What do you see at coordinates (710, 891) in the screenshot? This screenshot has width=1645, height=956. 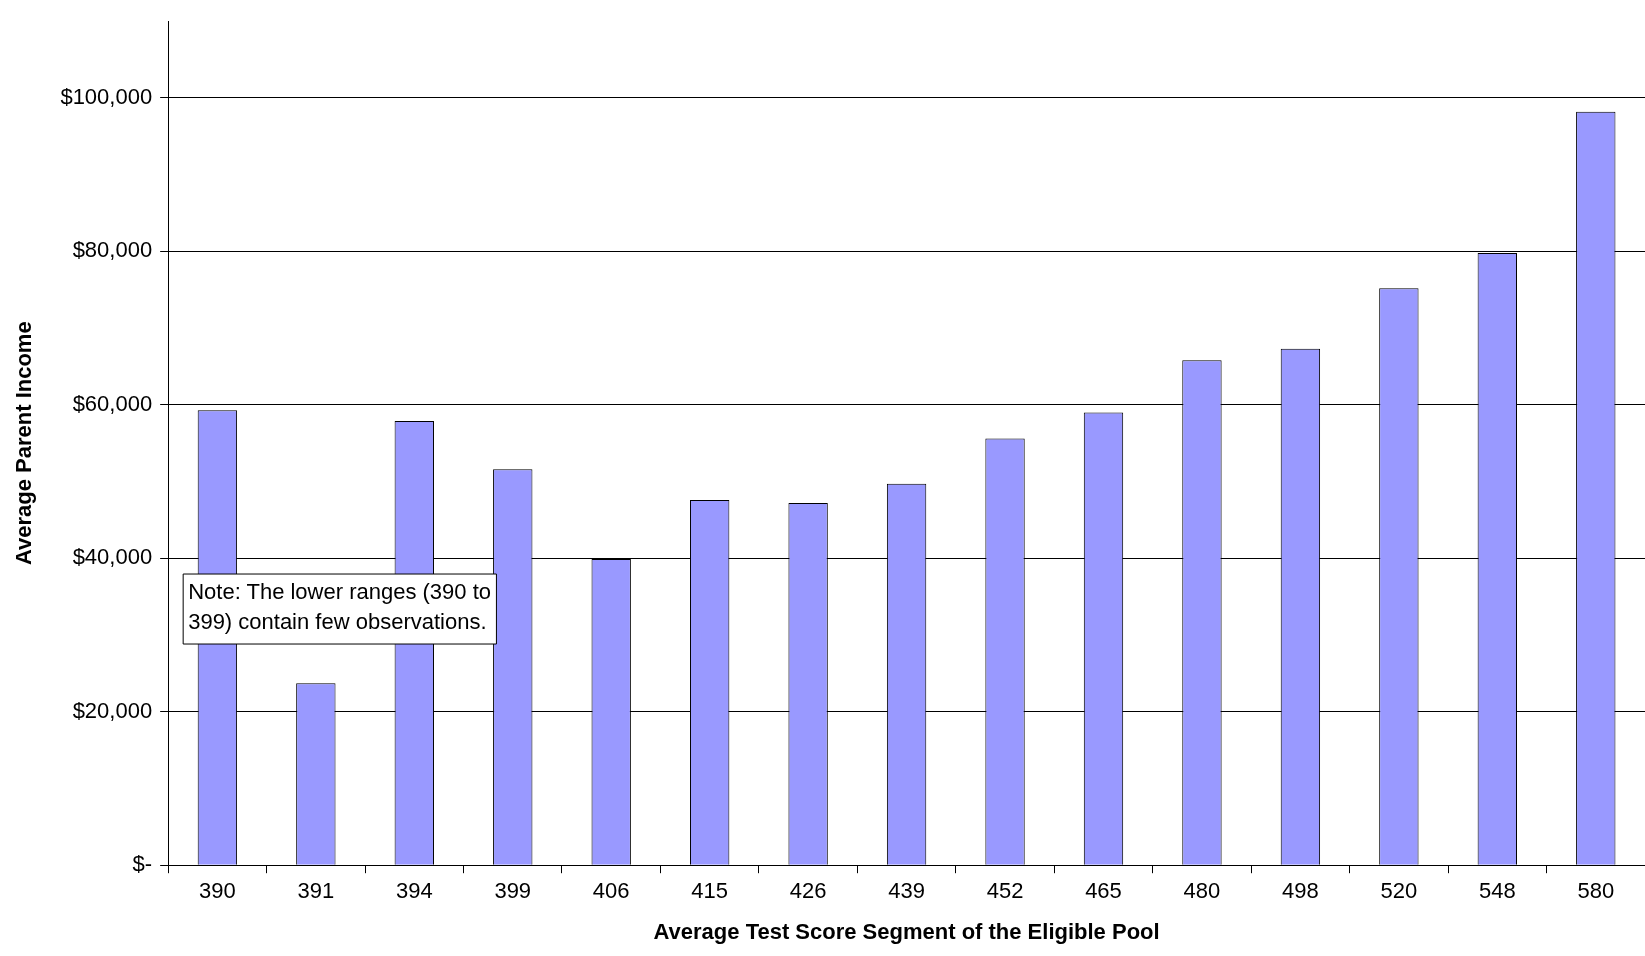 I see `x-tick-label: 415` at bounding box center [710, 891].